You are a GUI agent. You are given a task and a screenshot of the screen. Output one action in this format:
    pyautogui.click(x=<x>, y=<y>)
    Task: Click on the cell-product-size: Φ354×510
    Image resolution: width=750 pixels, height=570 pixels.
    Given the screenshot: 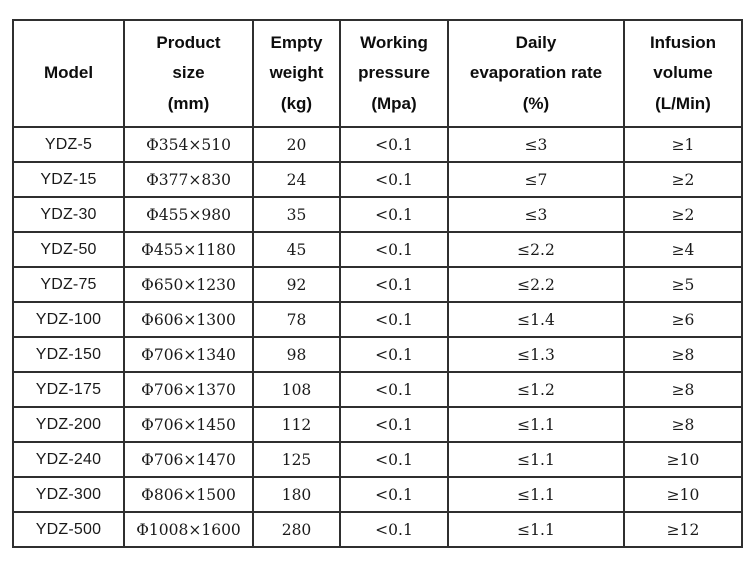 What is the action you would take?
    pyautogui.click(x=188, y=144)
    